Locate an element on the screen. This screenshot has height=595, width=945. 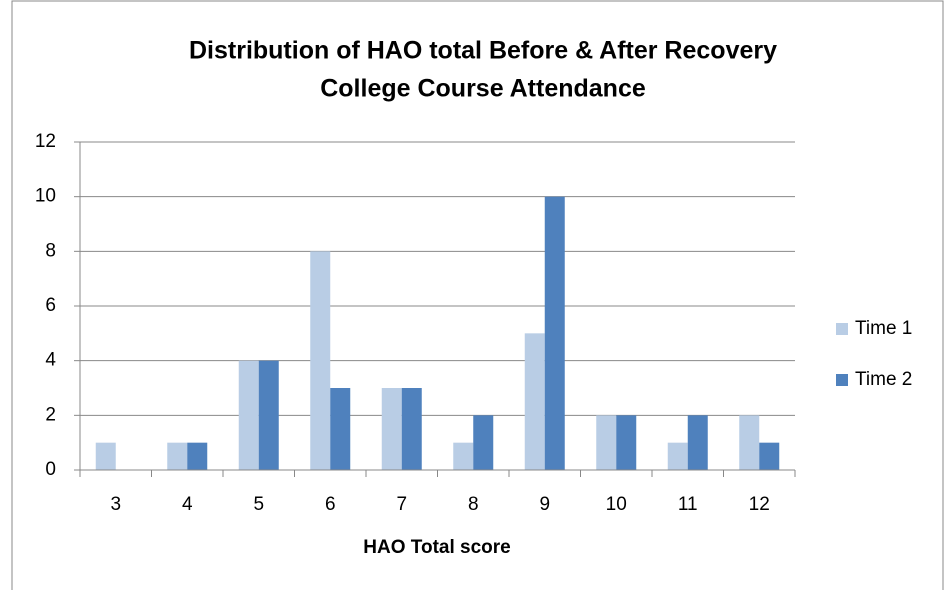
y-tick-label: 12 is located at coordinates (45, 141).